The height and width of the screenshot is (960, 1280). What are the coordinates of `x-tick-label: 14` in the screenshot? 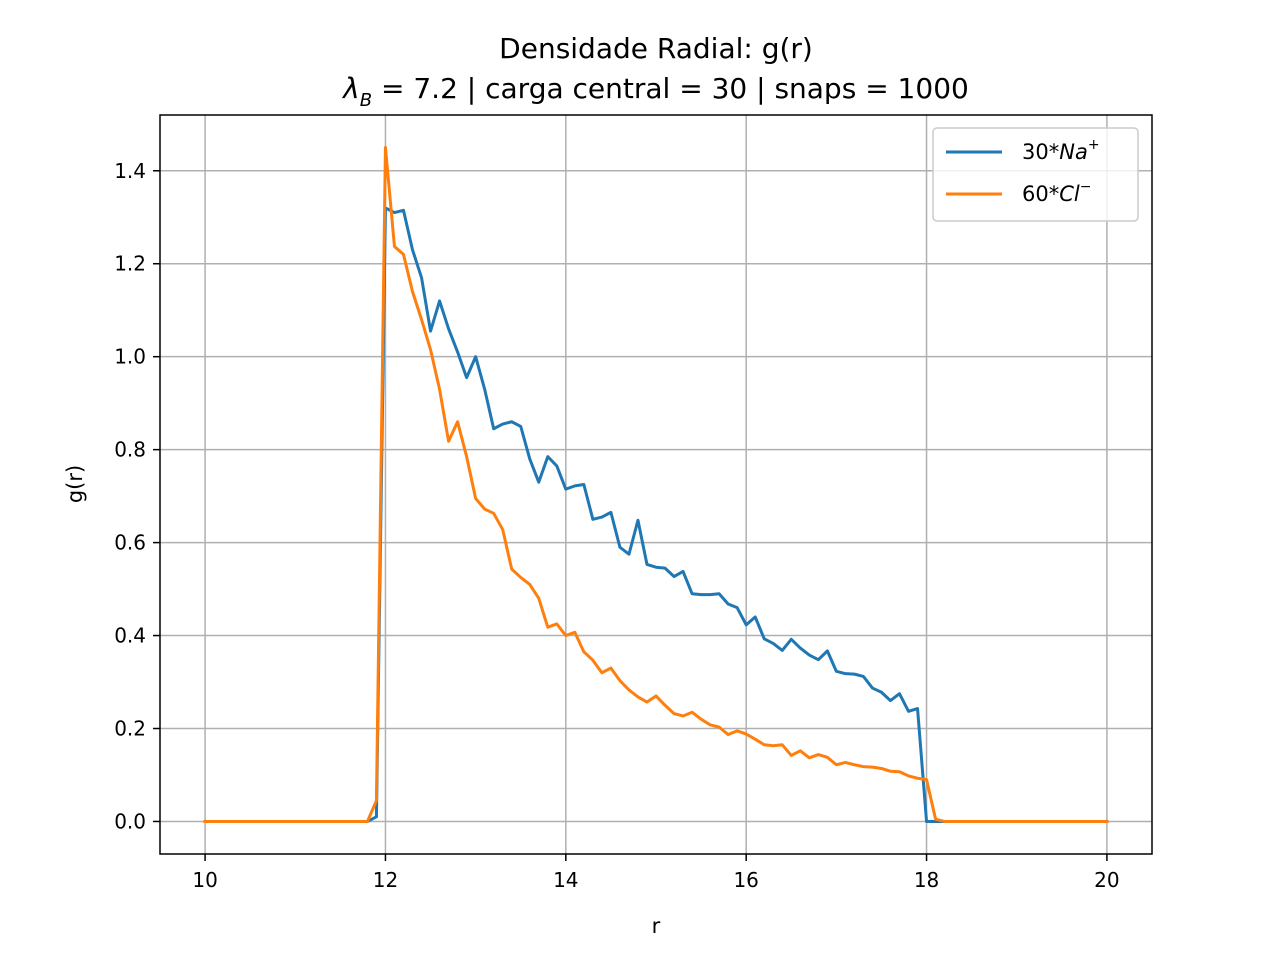 It's located at (565, 880).